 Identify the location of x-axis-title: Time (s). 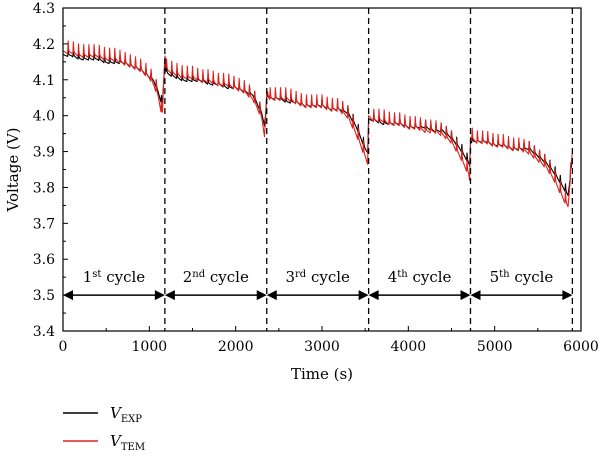
(322, 374).